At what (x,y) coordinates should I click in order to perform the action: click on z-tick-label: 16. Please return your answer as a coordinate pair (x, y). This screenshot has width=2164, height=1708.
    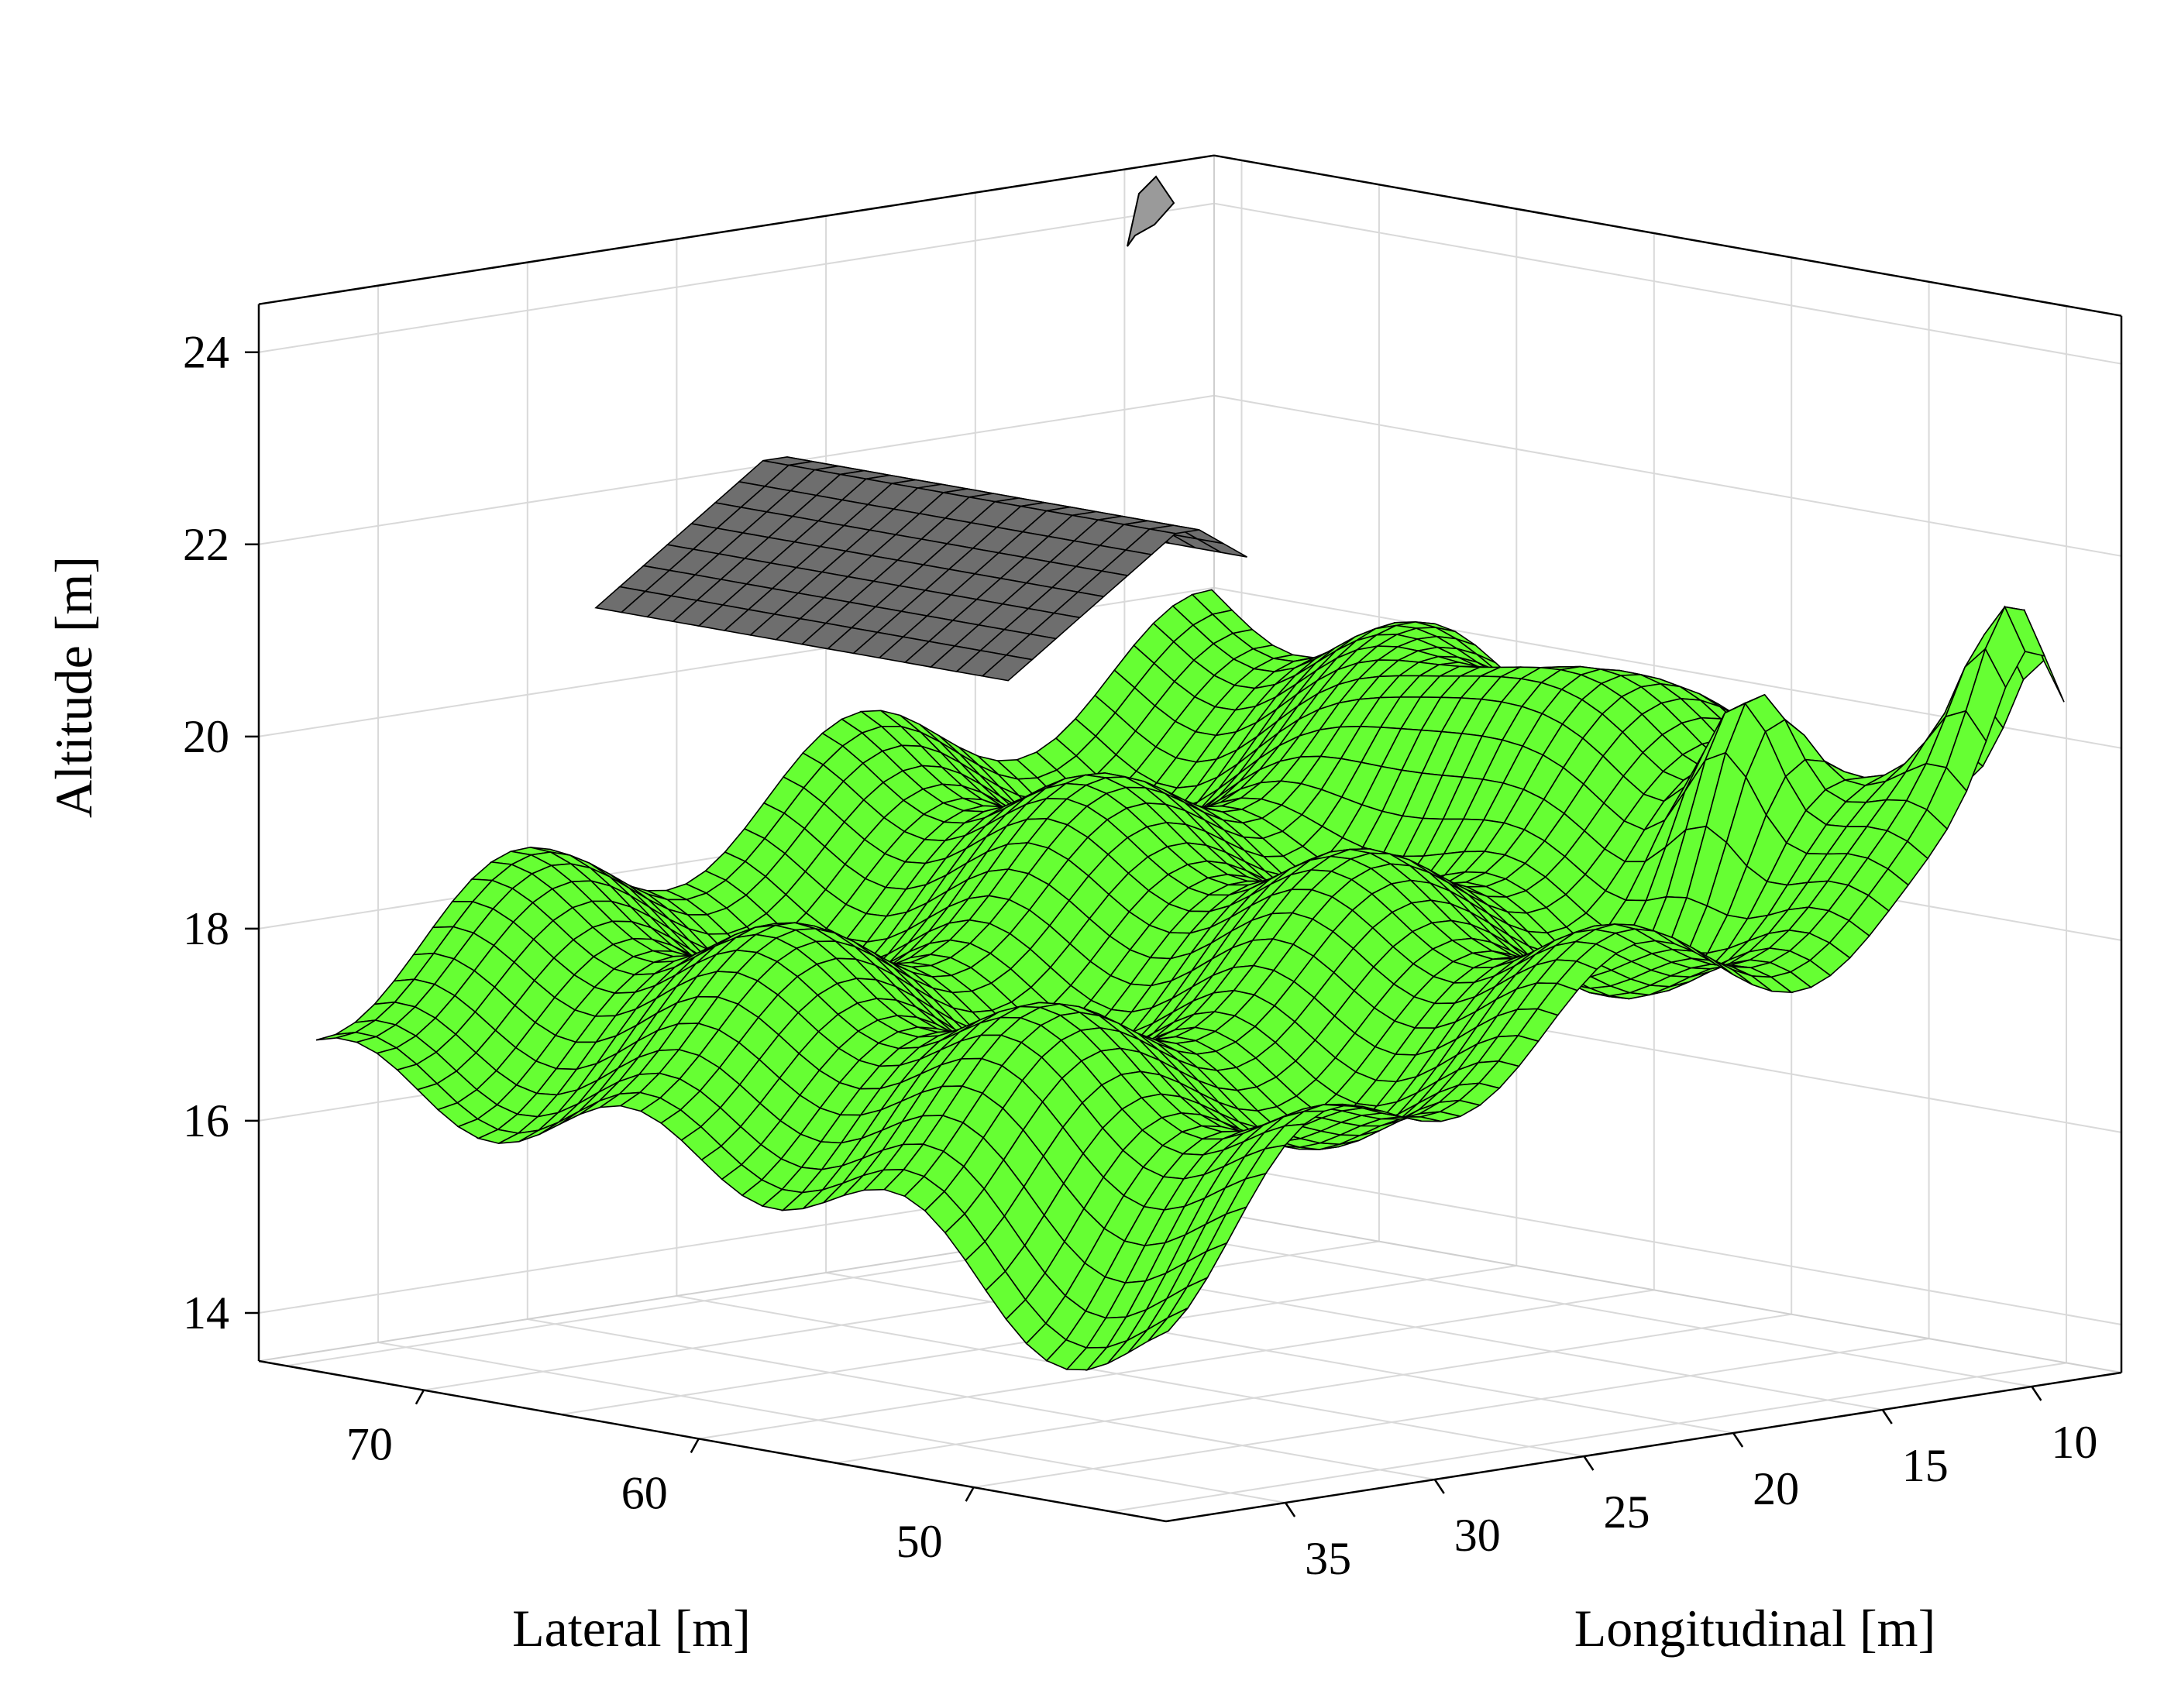
    Looking at the image, I should click on (206, 1120).